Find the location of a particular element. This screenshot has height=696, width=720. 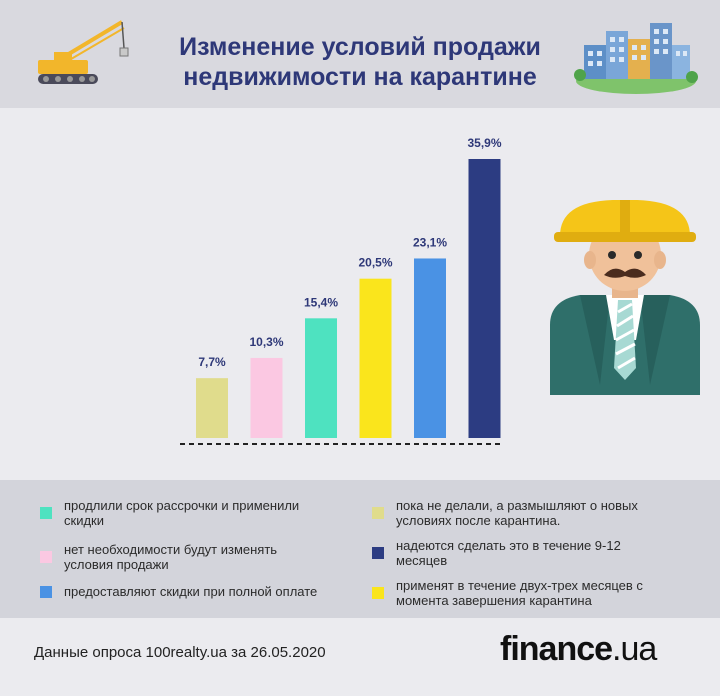

bar-value-label: 10,3% is located at coordinates (266, 342).